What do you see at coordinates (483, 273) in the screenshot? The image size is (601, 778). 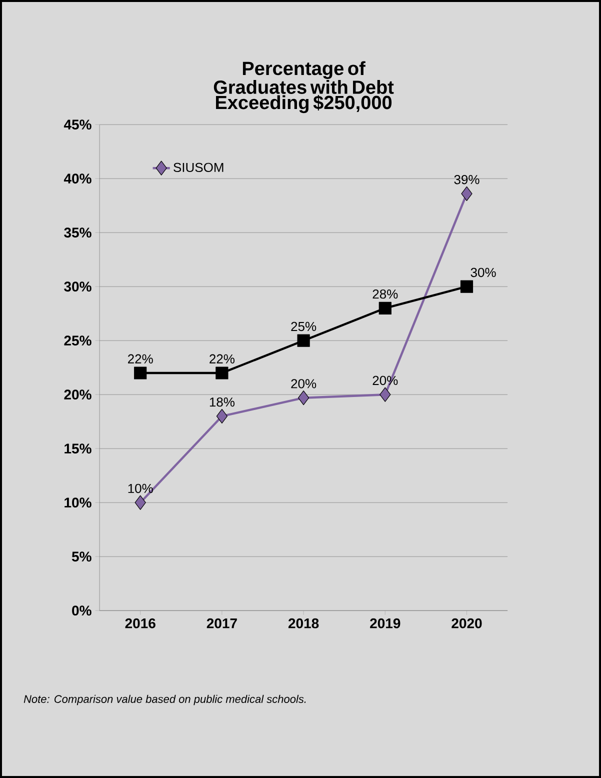 I see `data-label: 30%` at bounding box center [483, 273].